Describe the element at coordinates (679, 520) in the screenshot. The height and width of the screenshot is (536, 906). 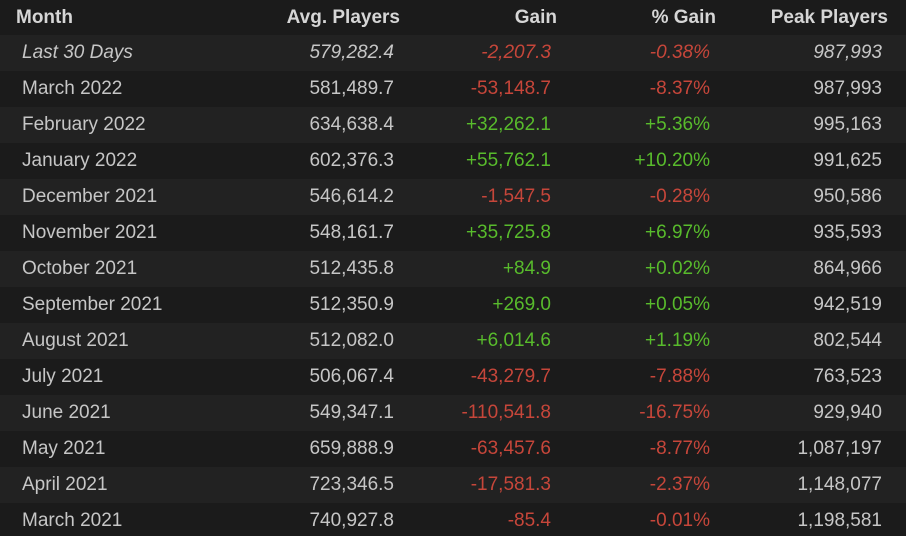
I see `table-cell: -0.01%` at that location.